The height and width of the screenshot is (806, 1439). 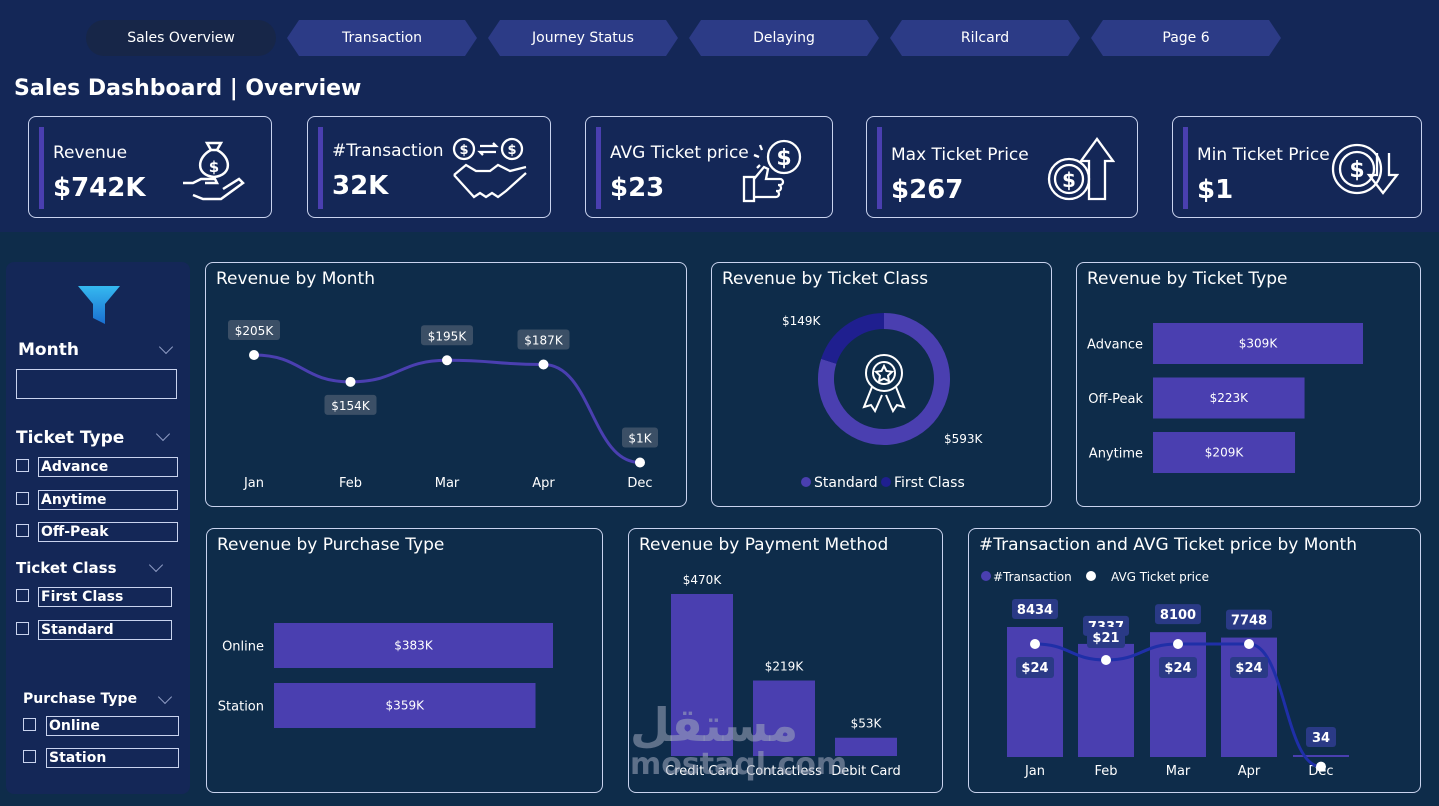 What do you see at coordinates (640, 438) in the screenshot?
I see `data-label: $1K` at bounding box center [640, 438].